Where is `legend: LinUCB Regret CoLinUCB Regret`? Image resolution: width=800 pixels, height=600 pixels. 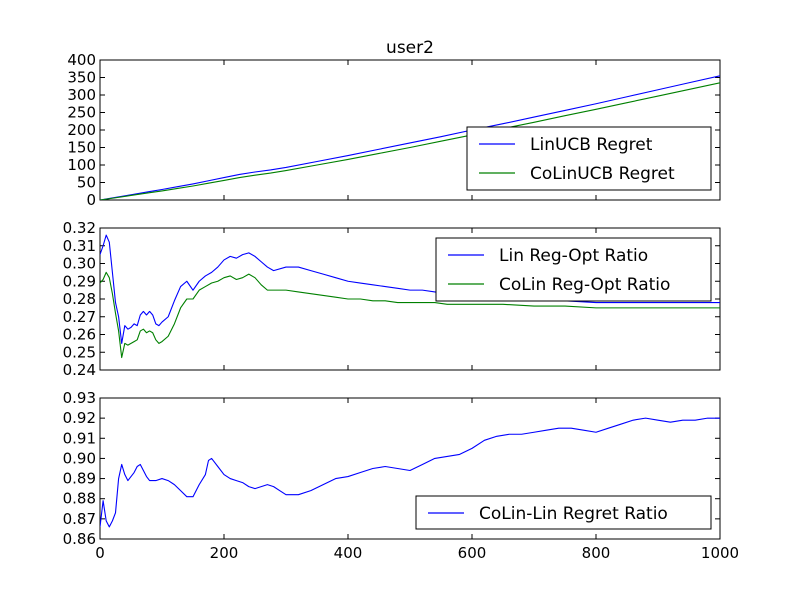
legend: LinUCB Regret CoLinUCB Regret is located at coordinates (589, 158).